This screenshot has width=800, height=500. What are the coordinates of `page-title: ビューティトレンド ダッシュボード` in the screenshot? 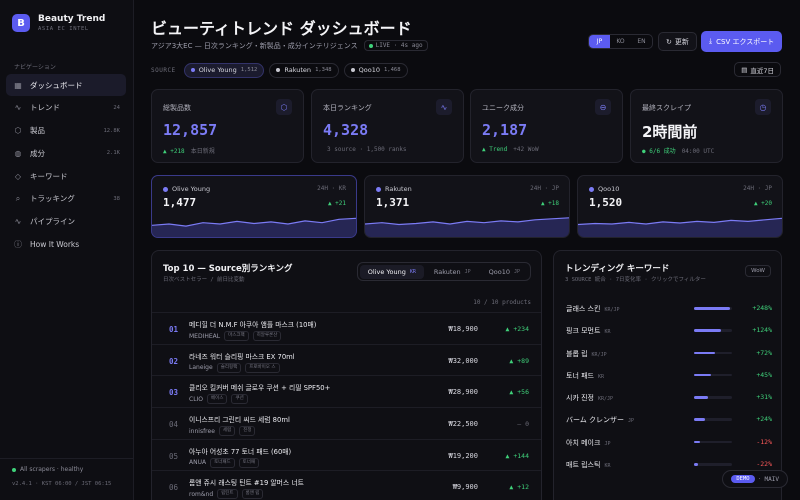 It's located at (281, 28).